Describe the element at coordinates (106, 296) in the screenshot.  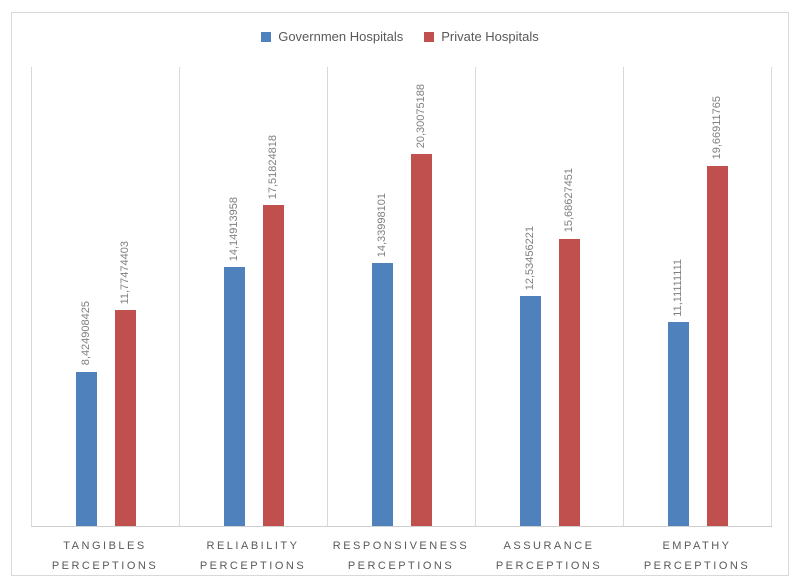
I see `category-group: 8,424908425 11,77474403` at that location.